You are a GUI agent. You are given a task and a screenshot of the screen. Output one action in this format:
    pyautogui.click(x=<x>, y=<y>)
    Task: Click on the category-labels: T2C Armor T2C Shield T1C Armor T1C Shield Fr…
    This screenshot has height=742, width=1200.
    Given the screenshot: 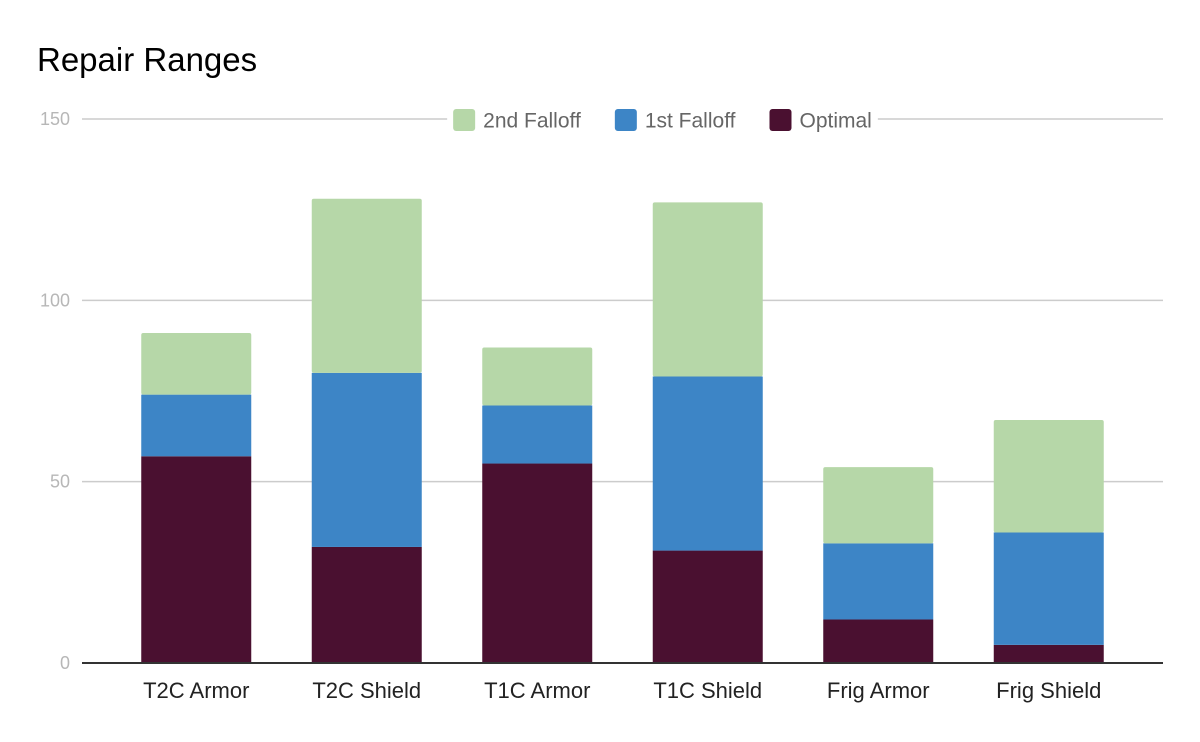 What is the action you would take?
    pyautogui.click(x=622, y=690)
    